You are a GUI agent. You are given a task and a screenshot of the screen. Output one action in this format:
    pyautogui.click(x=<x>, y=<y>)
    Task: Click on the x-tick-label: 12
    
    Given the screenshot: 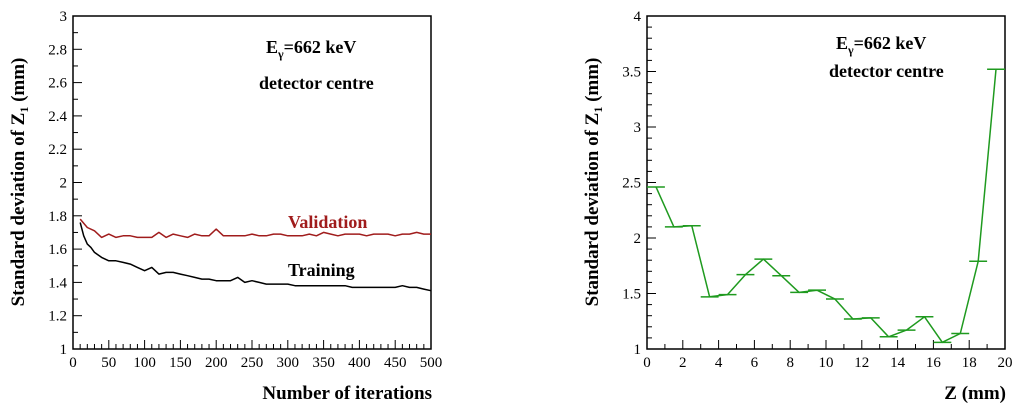 What is the action you would take?
    pyautogui.click(x=861, y=363)
    